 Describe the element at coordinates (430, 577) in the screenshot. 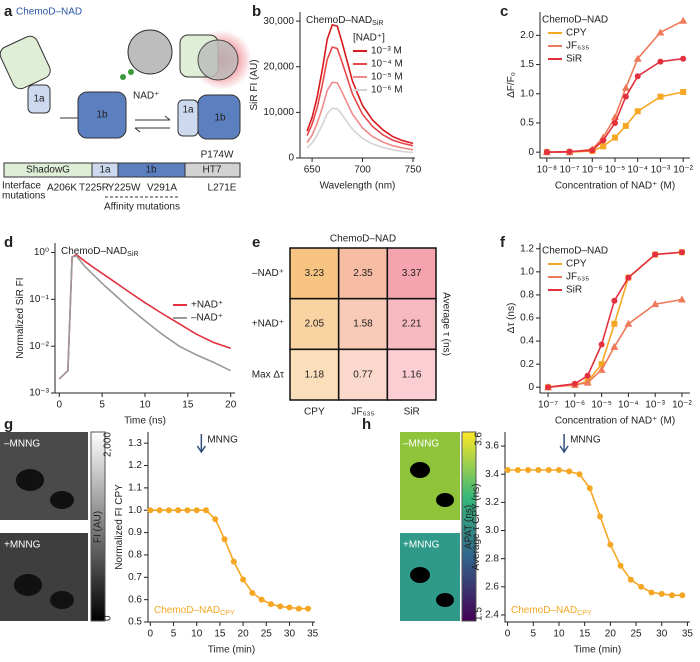

I see `micrograph` at that location.